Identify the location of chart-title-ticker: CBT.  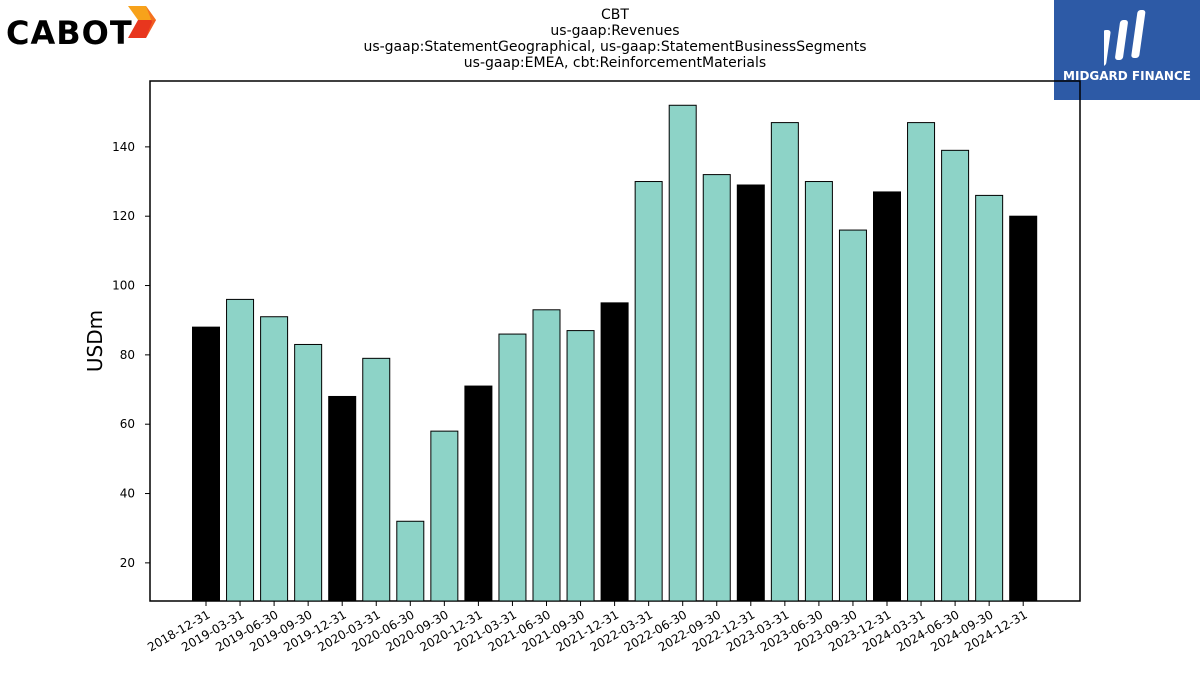
(615, 15).